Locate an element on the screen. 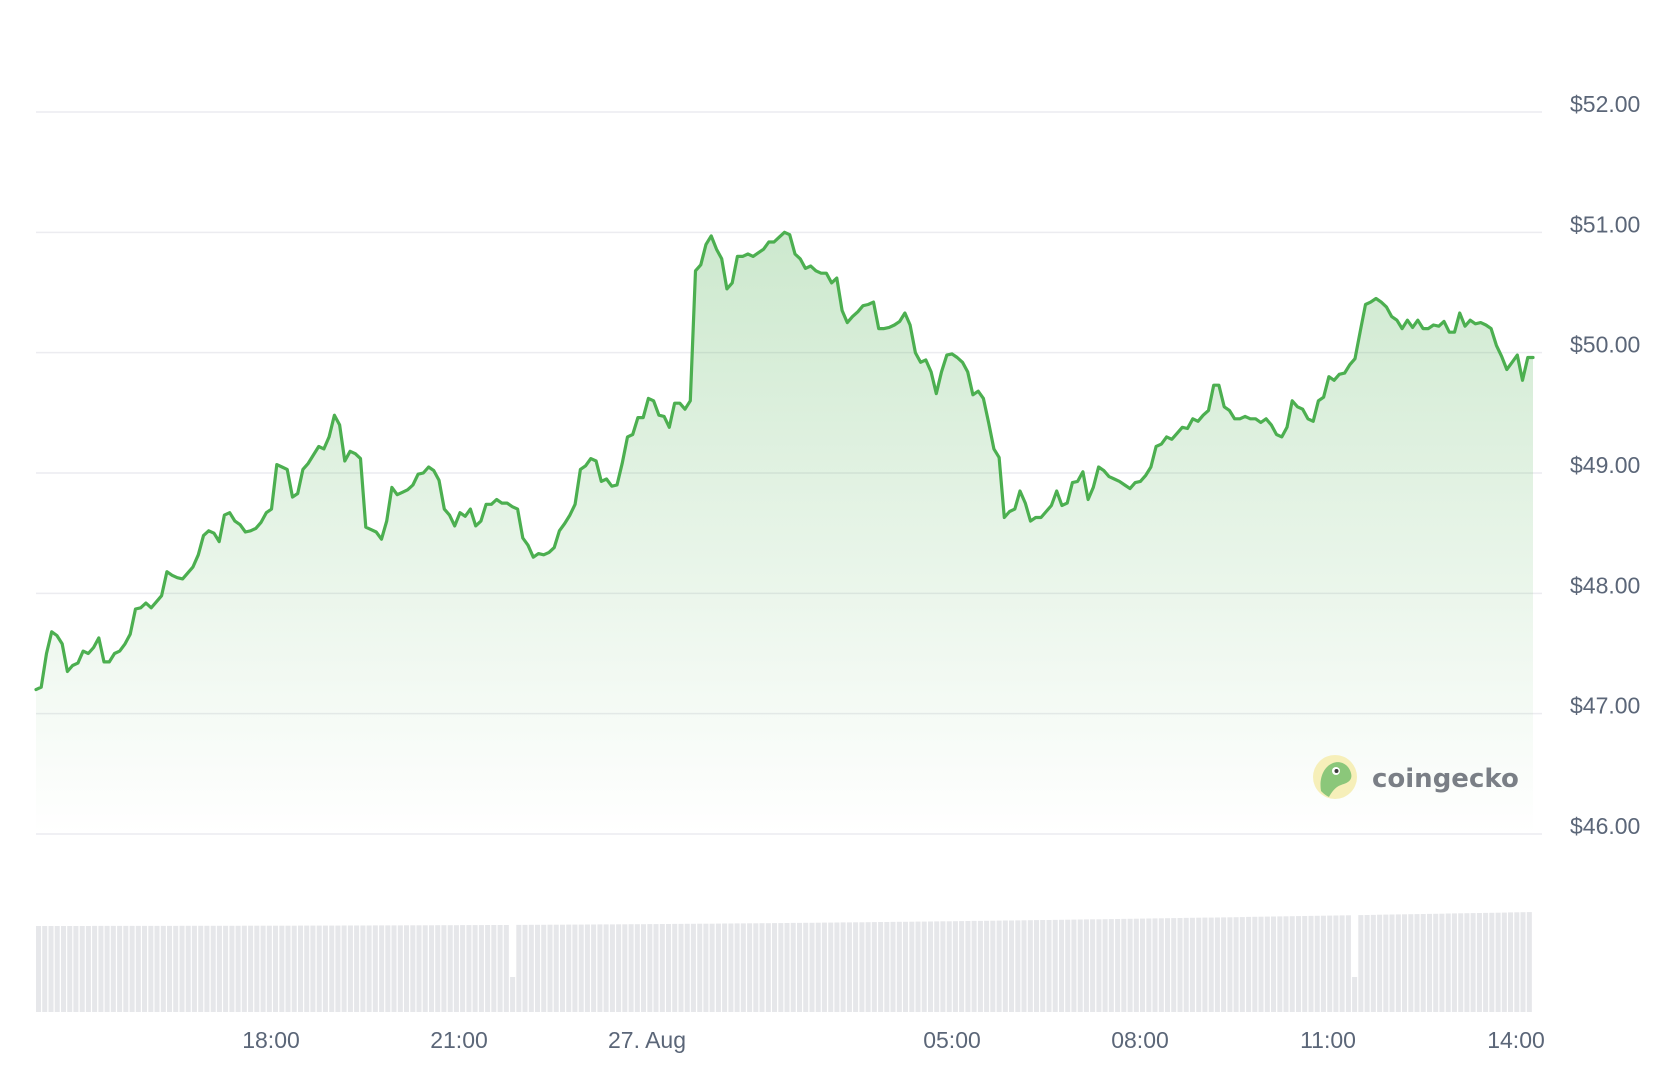  y-tick-label: $46.00 is located at coordinates (1605, 826).